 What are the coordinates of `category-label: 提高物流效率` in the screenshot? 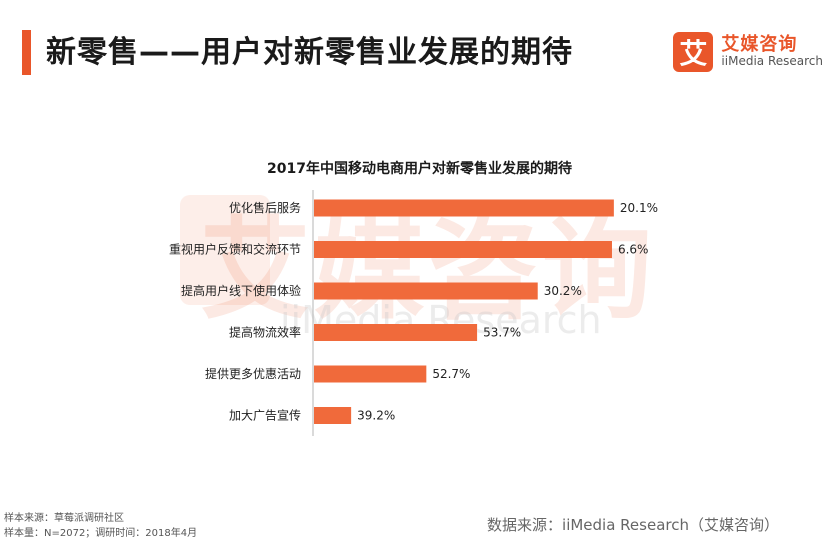 It's located at (265, 332).